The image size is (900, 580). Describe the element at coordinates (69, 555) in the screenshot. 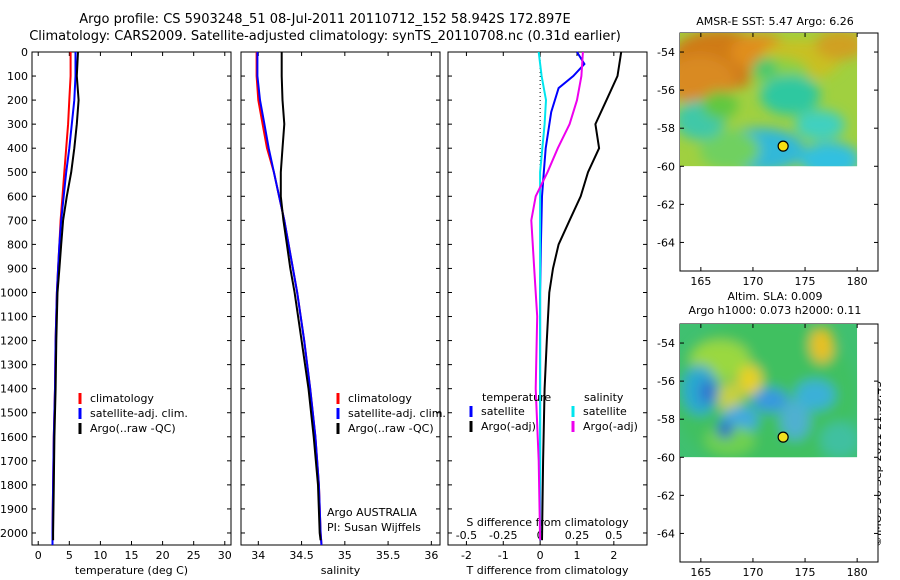

I see `x-tick-label: 5` at that location.